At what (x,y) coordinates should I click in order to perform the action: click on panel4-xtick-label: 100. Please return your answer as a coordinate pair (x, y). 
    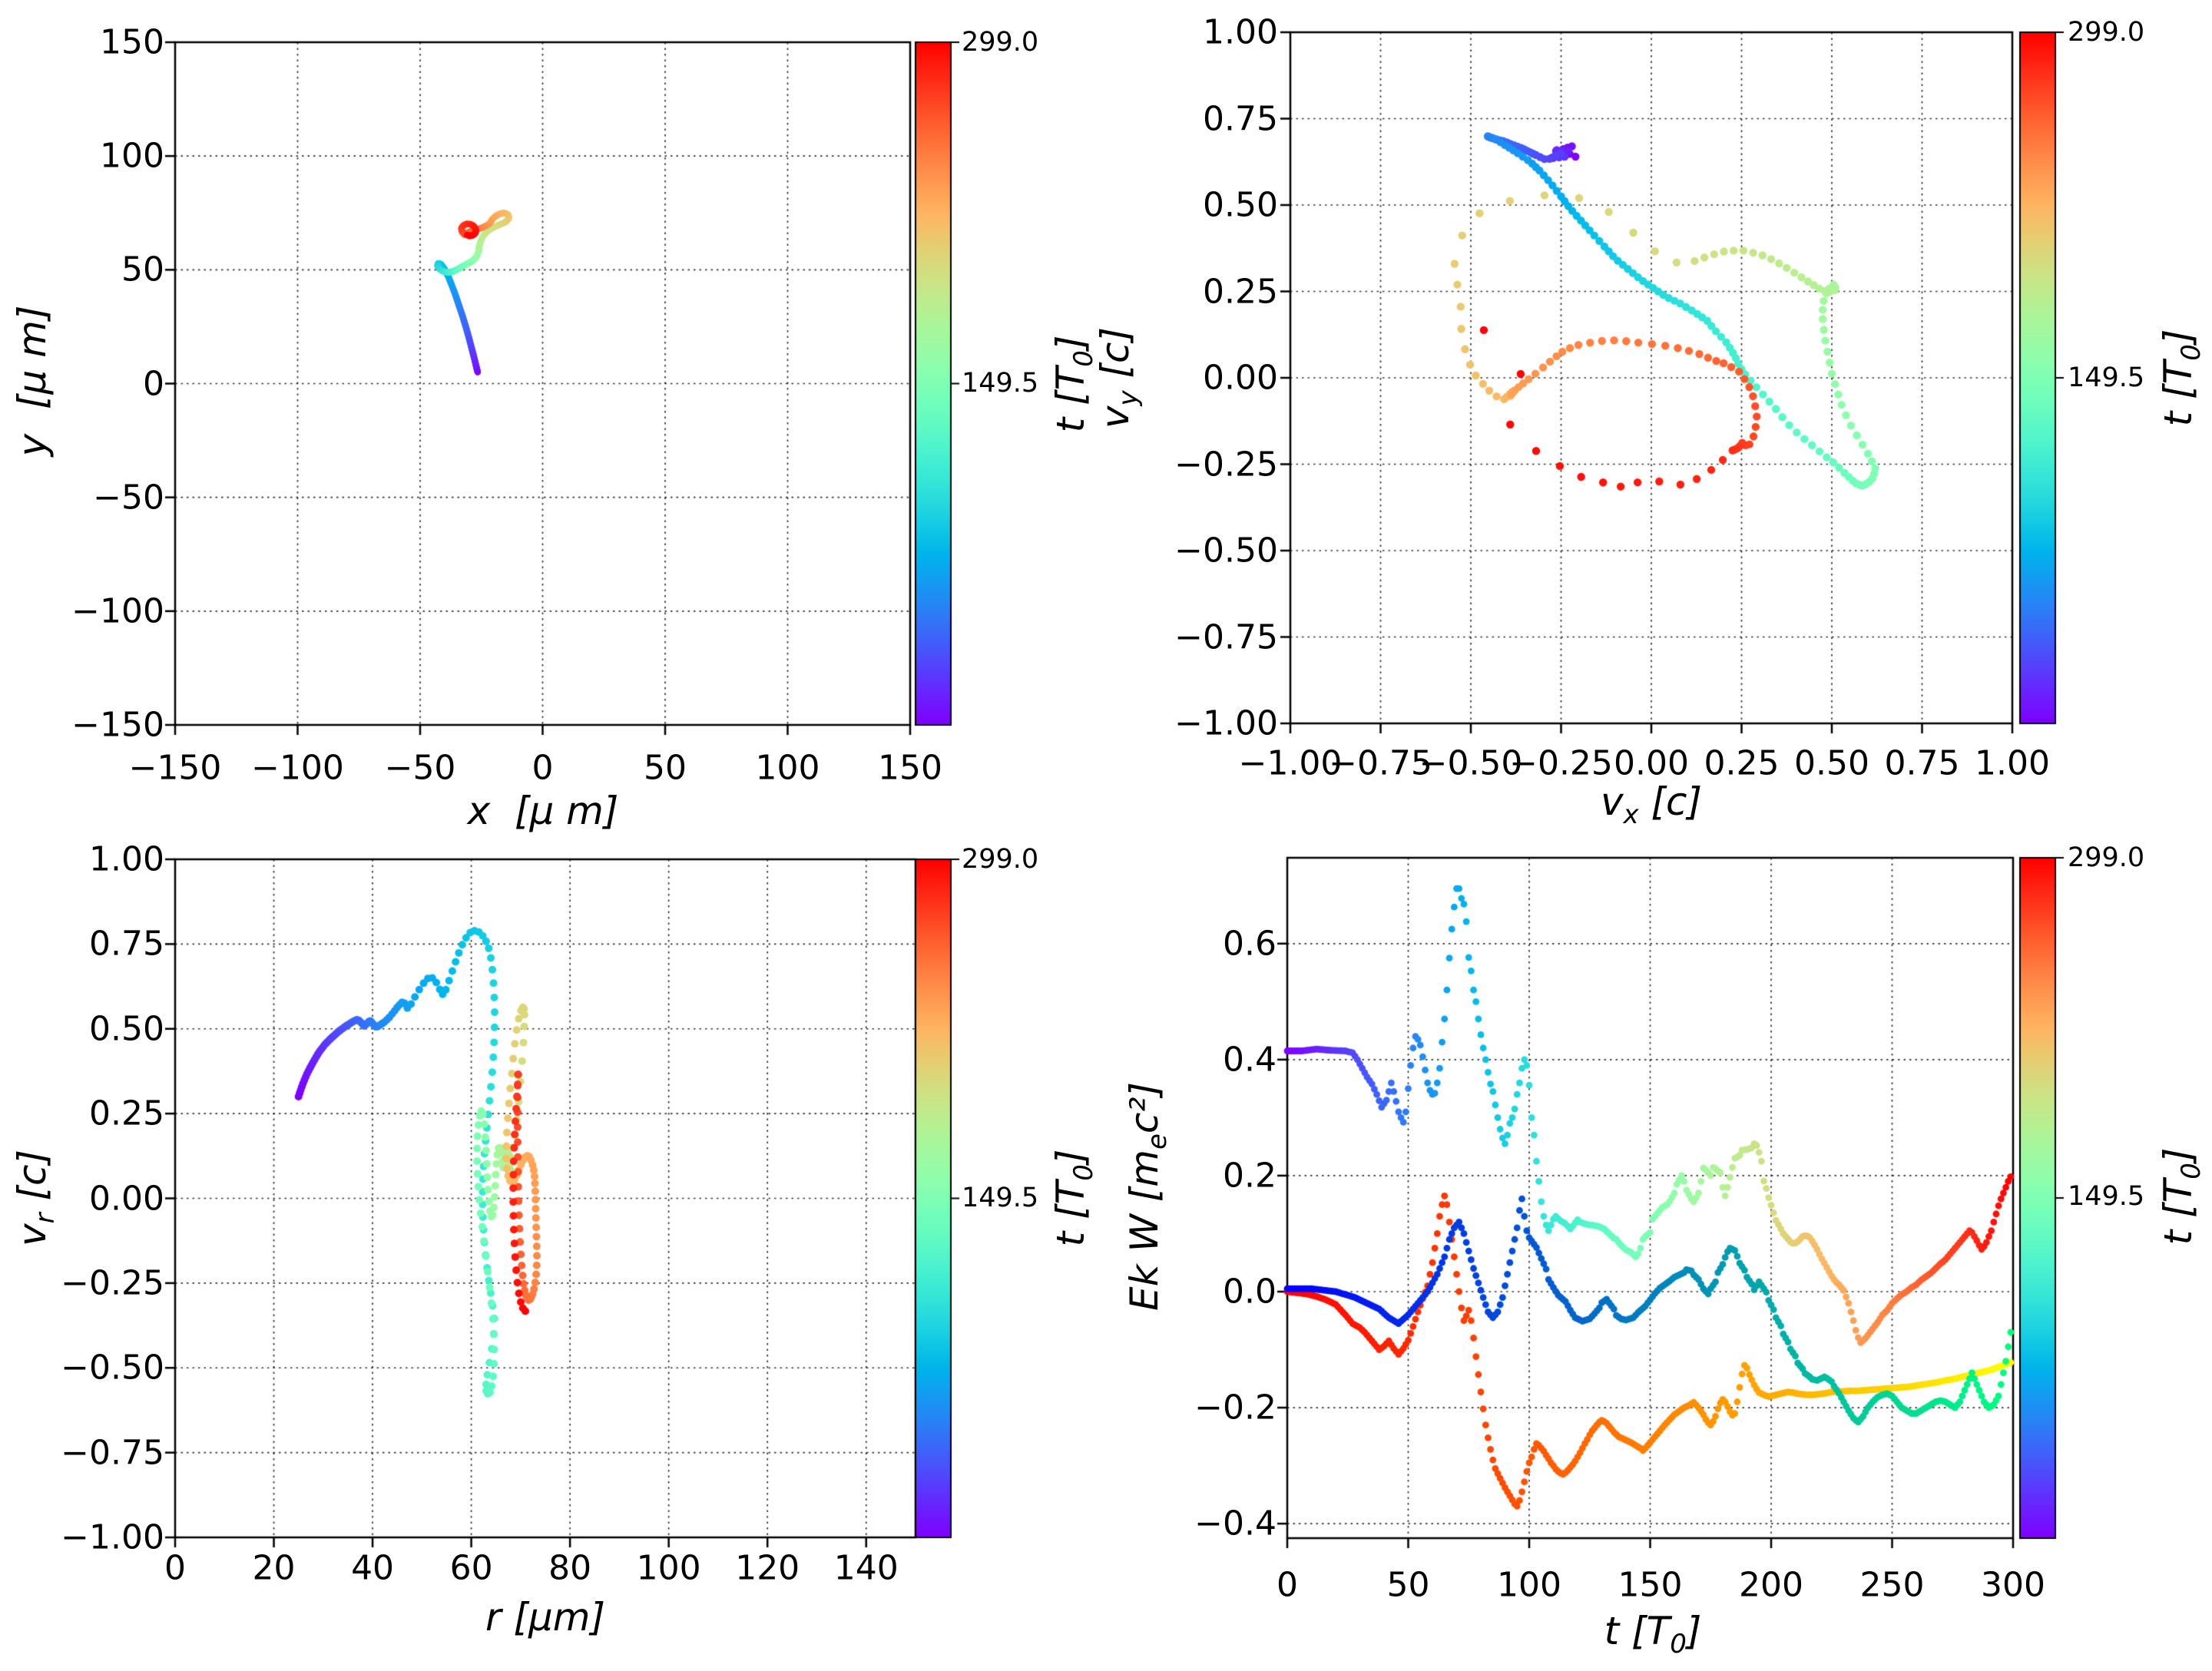
    Looking at the image, I should click on (1529, 1585).